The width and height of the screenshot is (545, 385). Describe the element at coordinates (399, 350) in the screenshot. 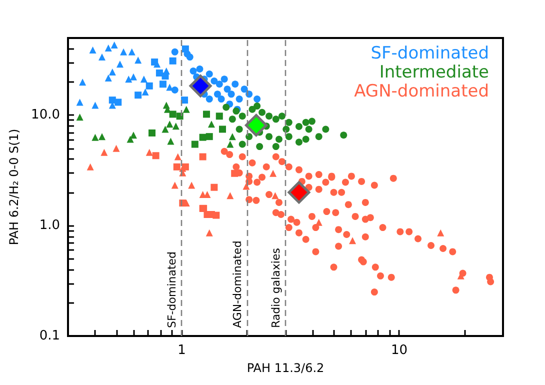

I see `x-tick-label: 10` at that location.